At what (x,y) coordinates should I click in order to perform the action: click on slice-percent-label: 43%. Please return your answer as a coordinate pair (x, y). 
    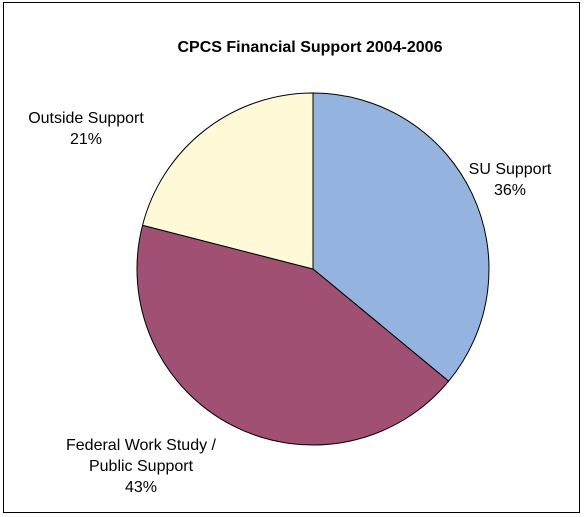
    Looking at the image, I should click on (141, 487).